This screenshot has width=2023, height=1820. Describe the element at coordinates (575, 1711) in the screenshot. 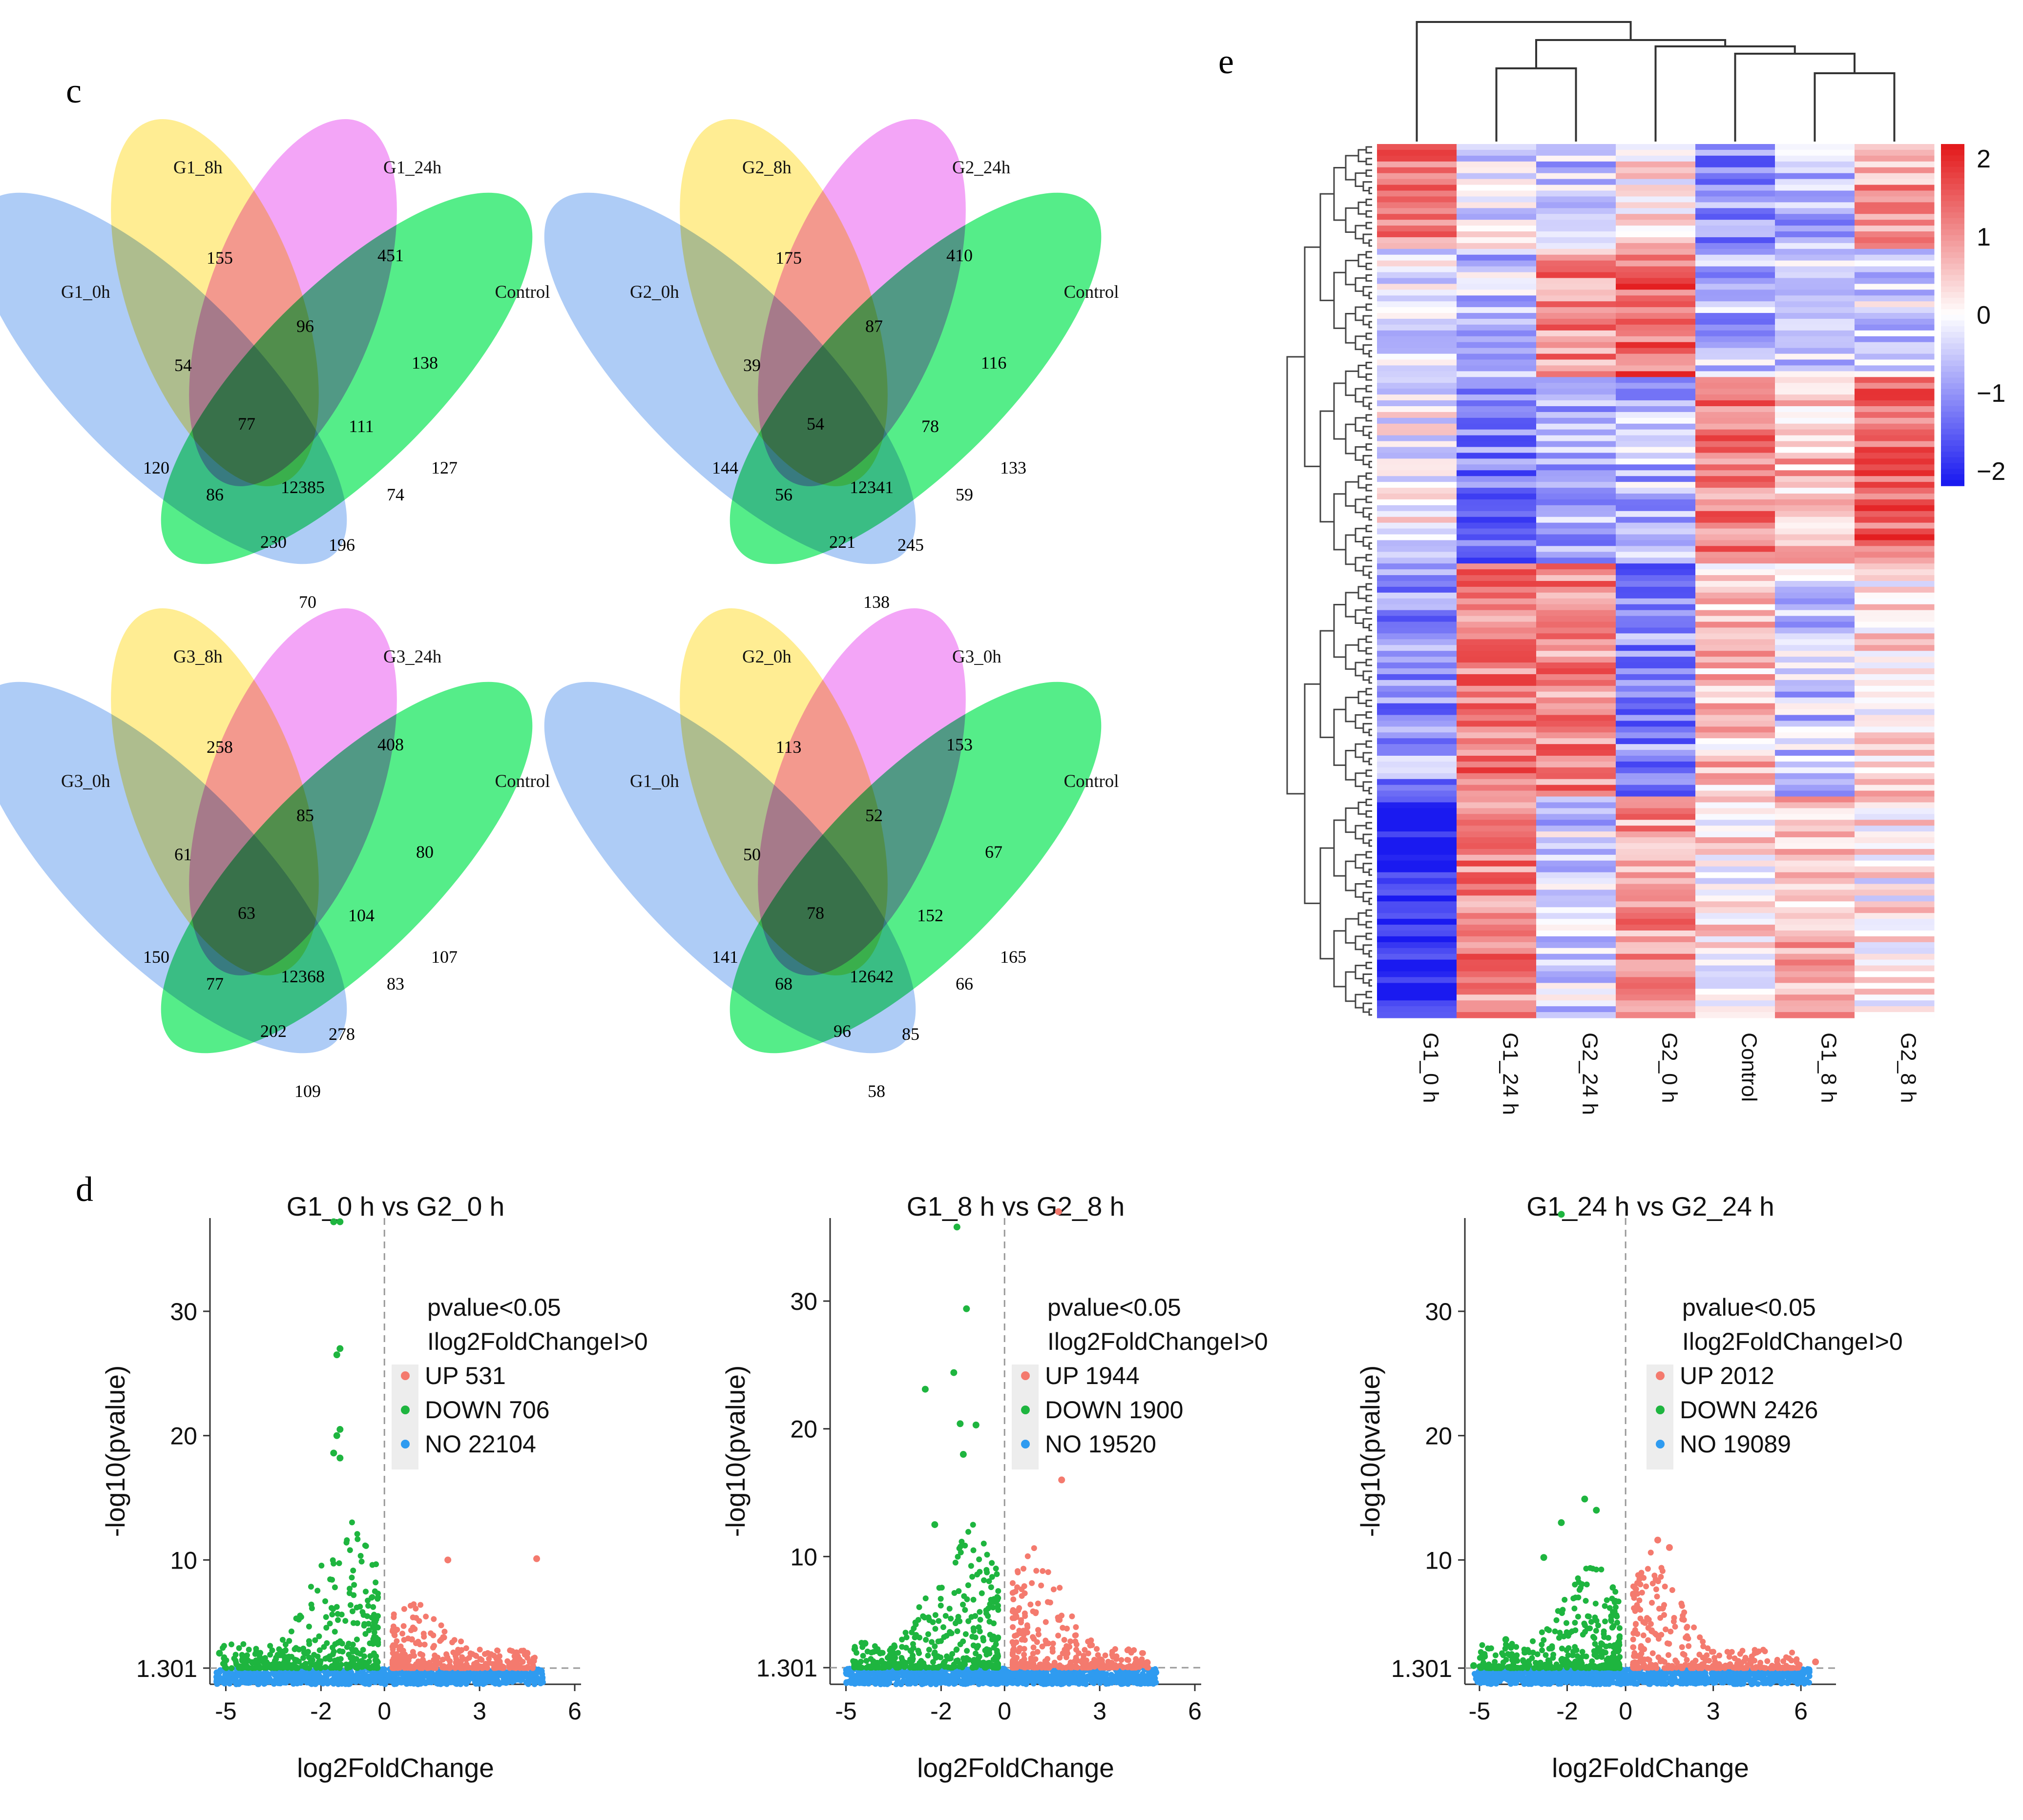

I see `x-tick-label: 6` at that location.